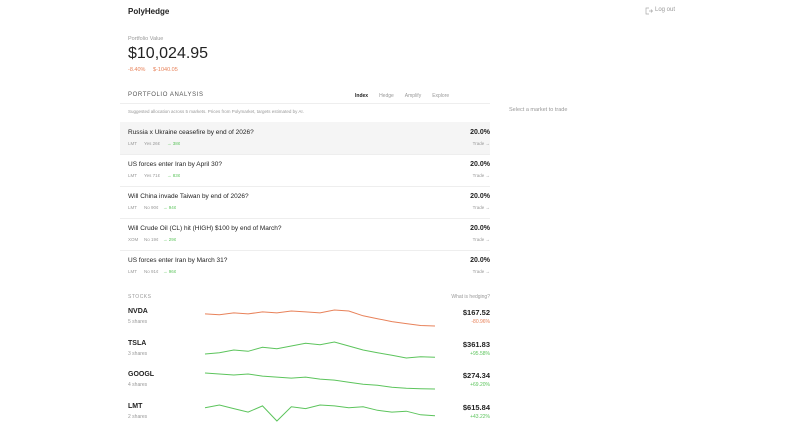  Describe the element at coordinates (166, 95) in the screenshot. I see `section-title: PORTFOLIO ANALYSIS` at that location.